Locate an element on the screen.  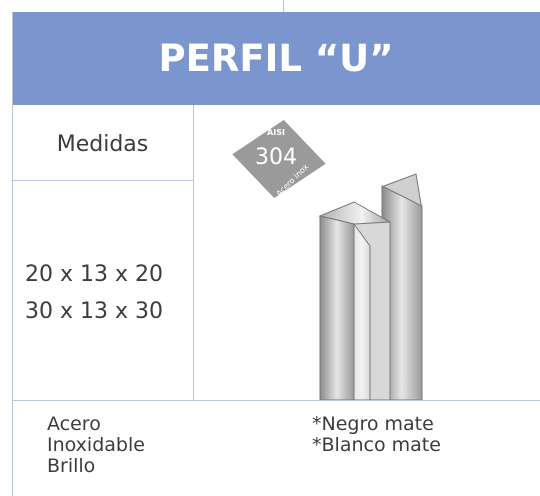
badge is located at coordinates (279, 159).